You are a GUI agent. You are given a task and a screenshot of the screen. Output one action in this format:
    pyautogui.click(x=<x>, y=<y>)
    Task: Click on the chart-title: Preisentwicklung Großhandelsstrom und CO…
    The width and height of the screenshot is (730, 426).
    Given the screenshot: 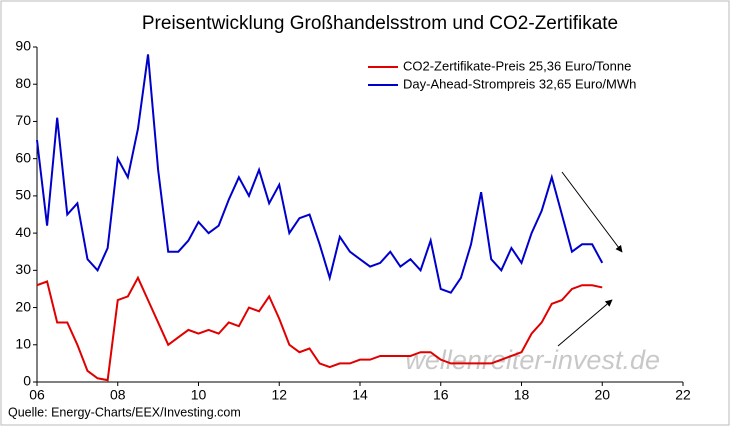 What is the action you would take?
    pyautogui.click(x=380, y=23)
    